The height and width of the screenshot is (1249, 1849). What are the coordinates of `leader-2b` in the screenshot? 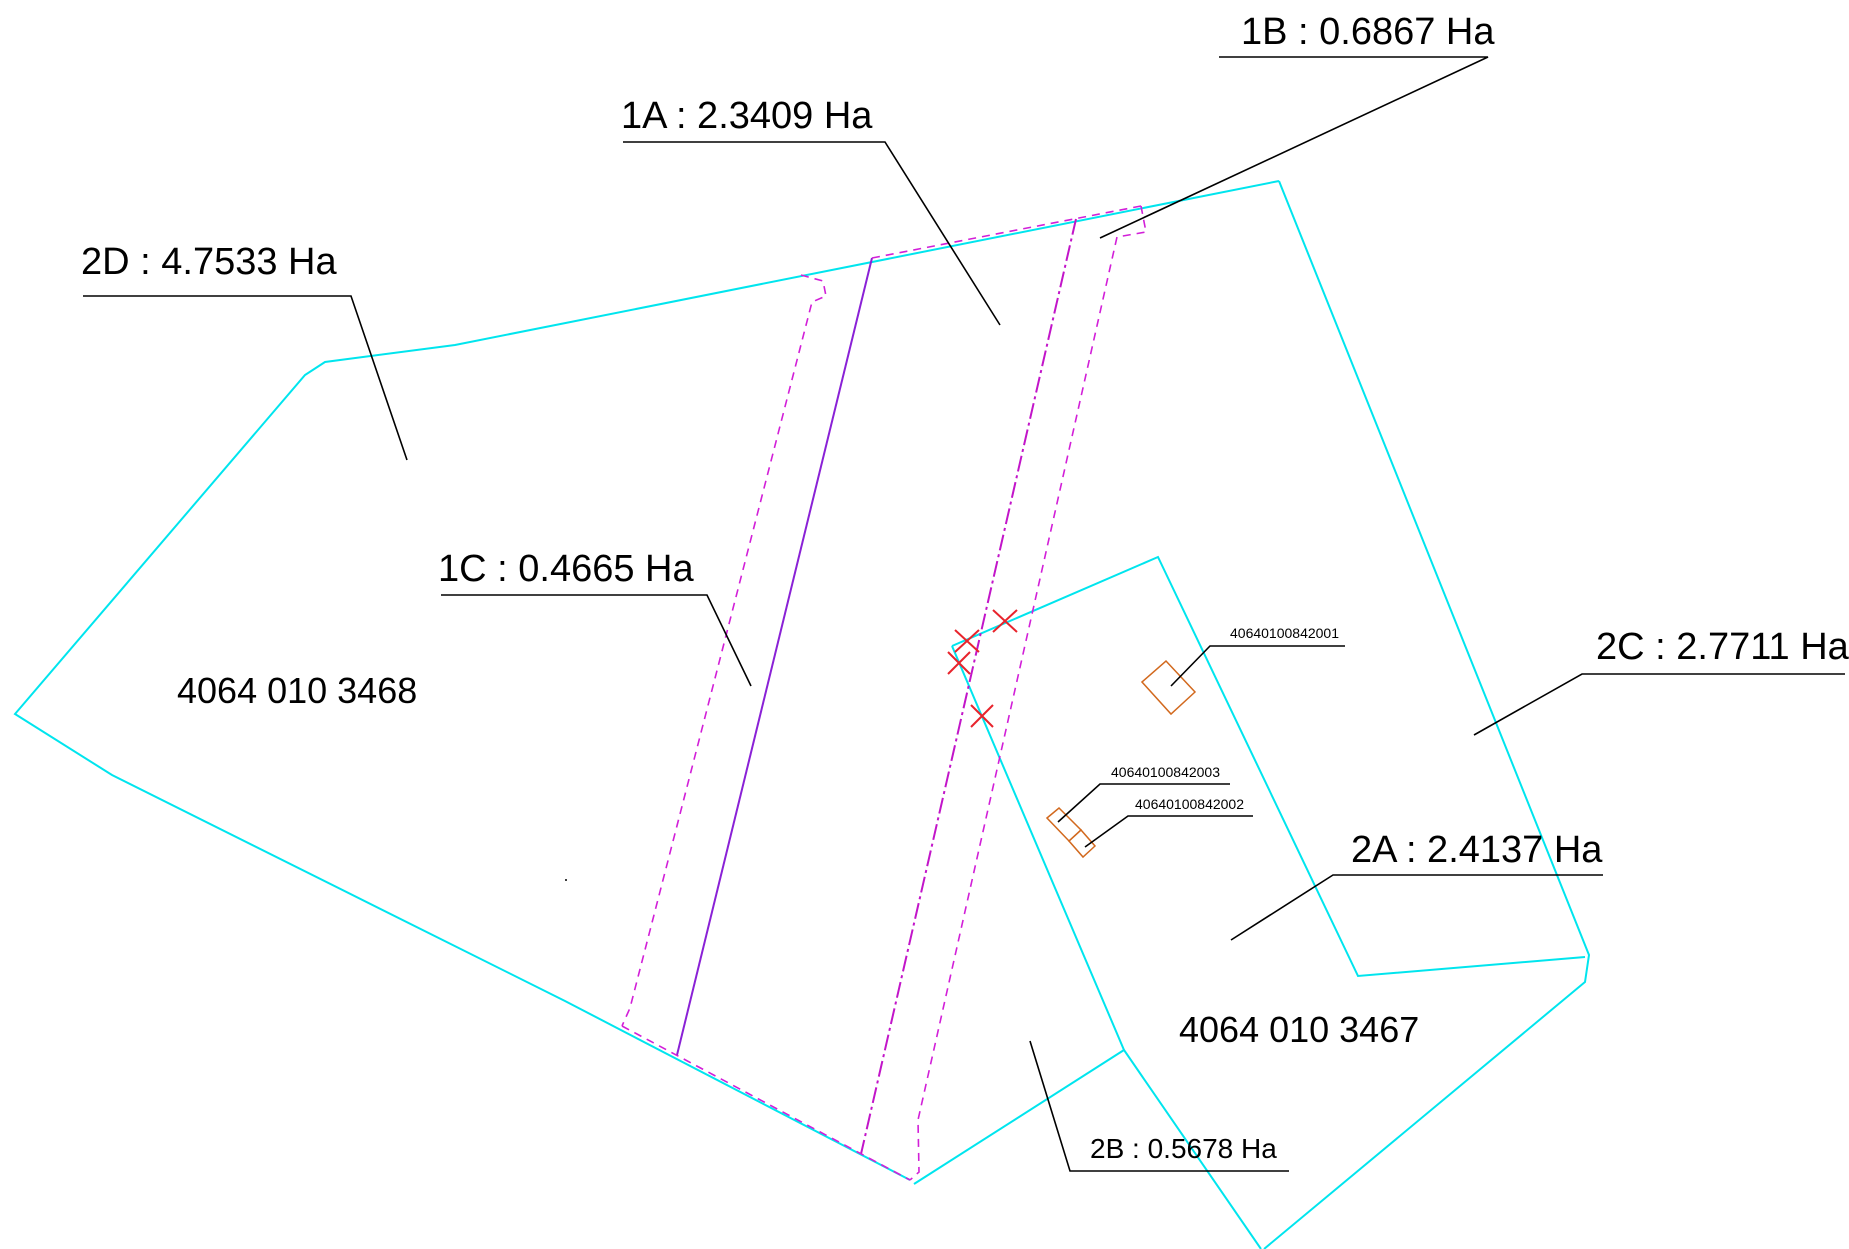 It's located at (1159, 1106).